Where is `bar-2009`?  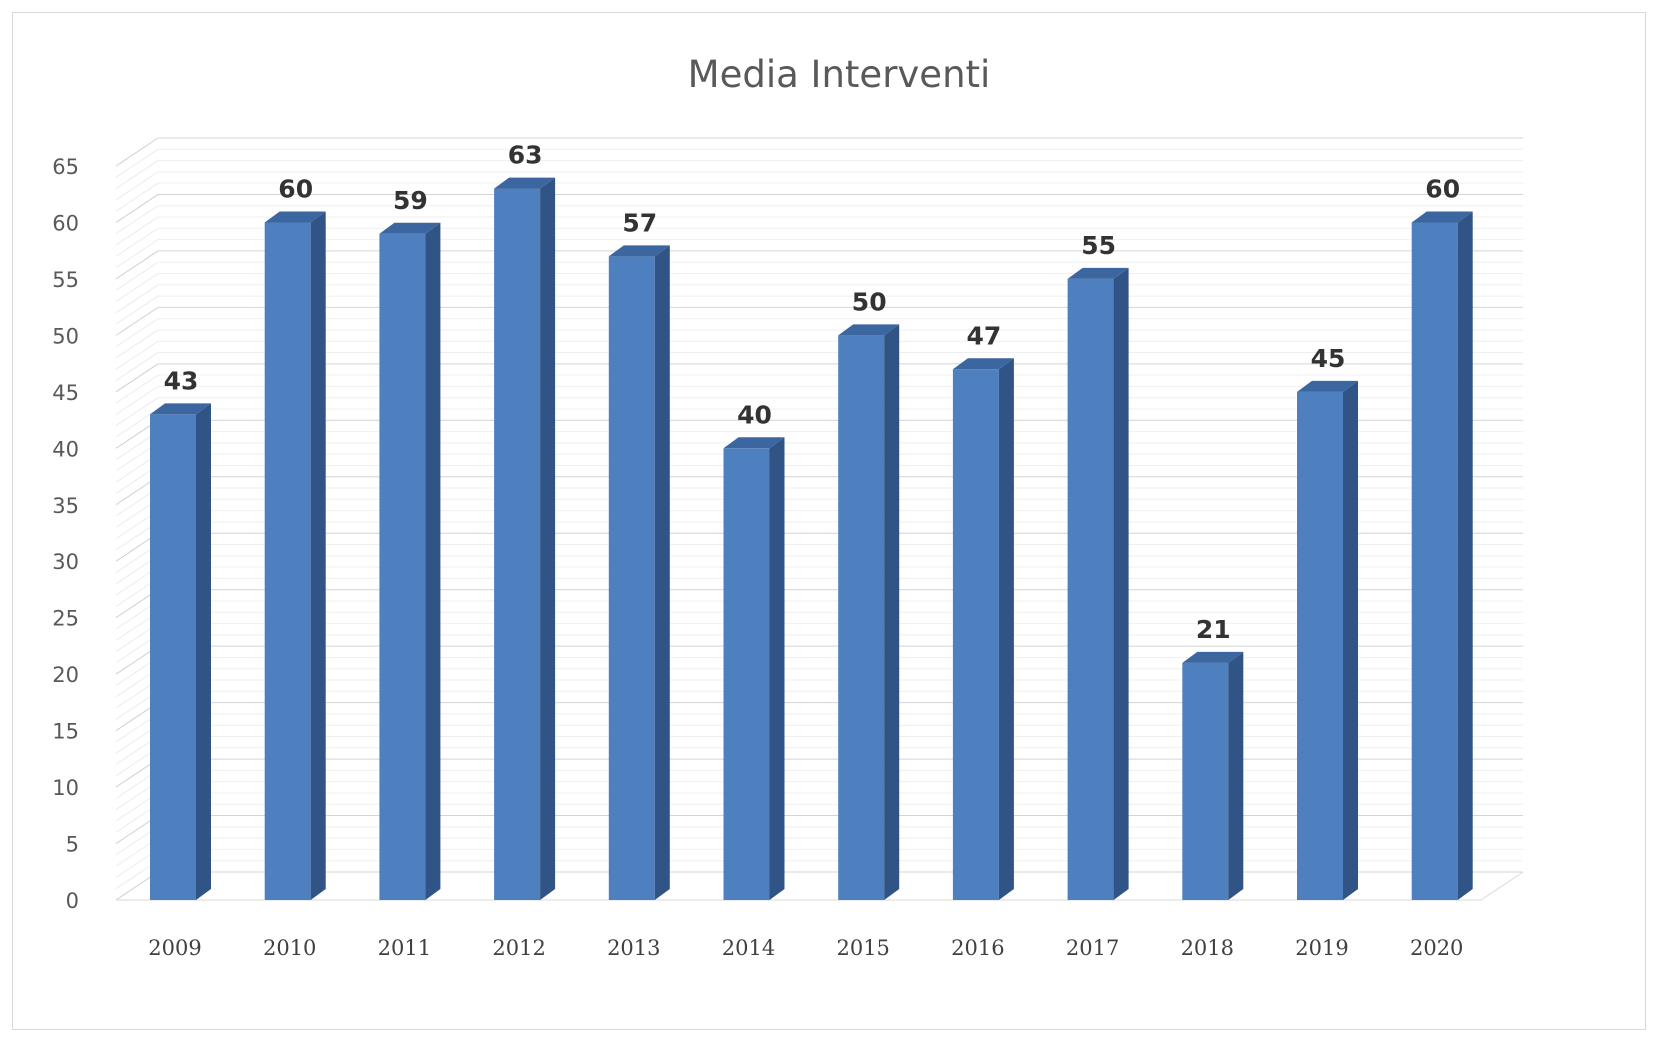 bar-2009 is located at coordinates (180, 651).